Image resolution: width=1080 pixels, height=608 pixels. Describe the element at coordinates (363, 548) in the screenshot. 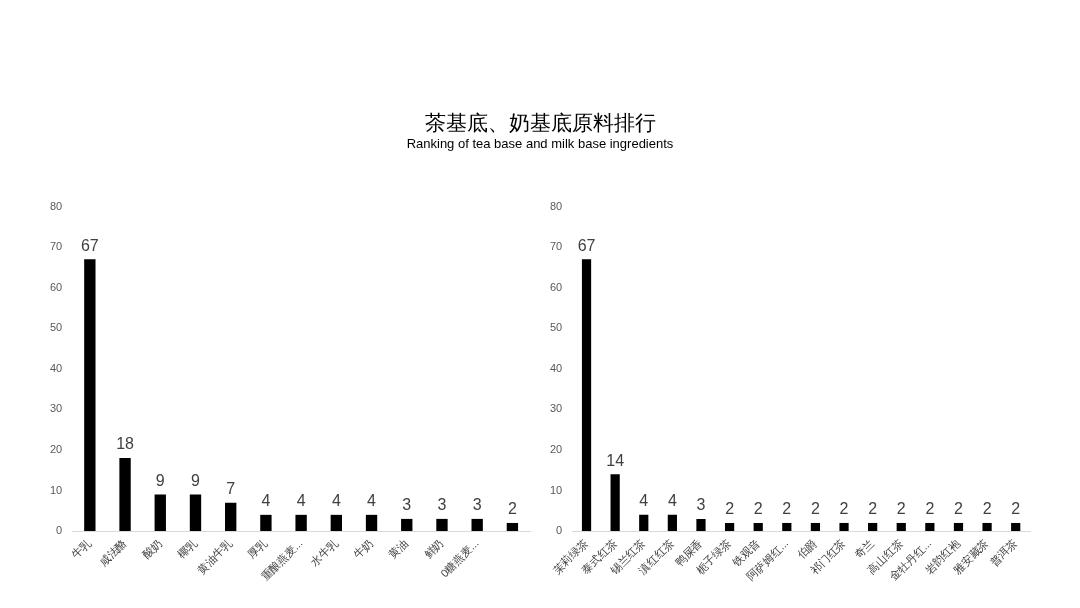

I see `x-tick-label: 牛奶` at that location.